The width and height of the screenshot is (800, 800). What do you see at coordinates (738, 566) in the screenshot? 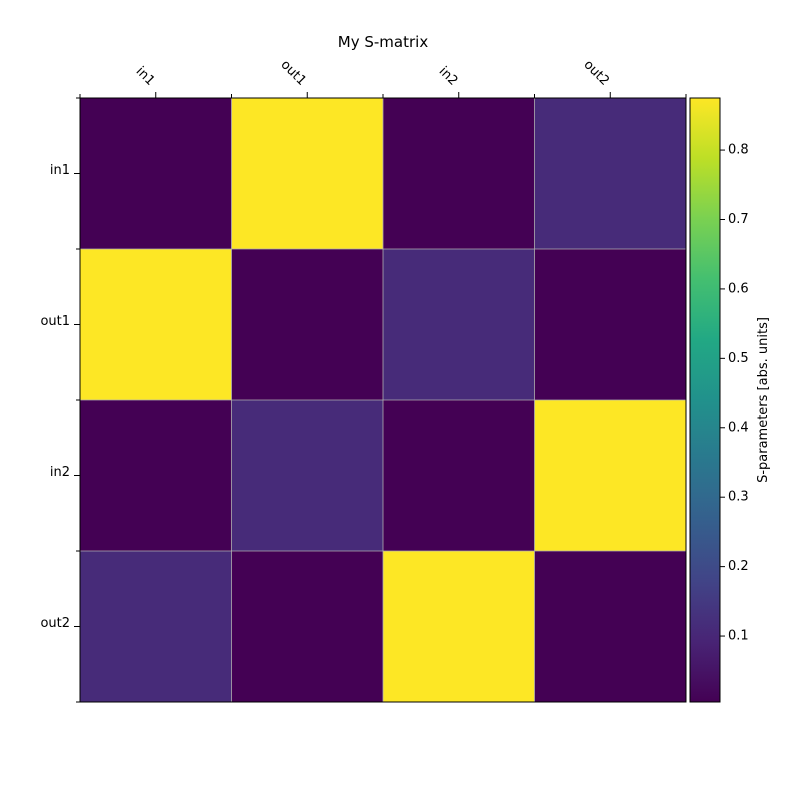
I see `colorbar-tick-label: 0.2` at bounding box center [738, 566].